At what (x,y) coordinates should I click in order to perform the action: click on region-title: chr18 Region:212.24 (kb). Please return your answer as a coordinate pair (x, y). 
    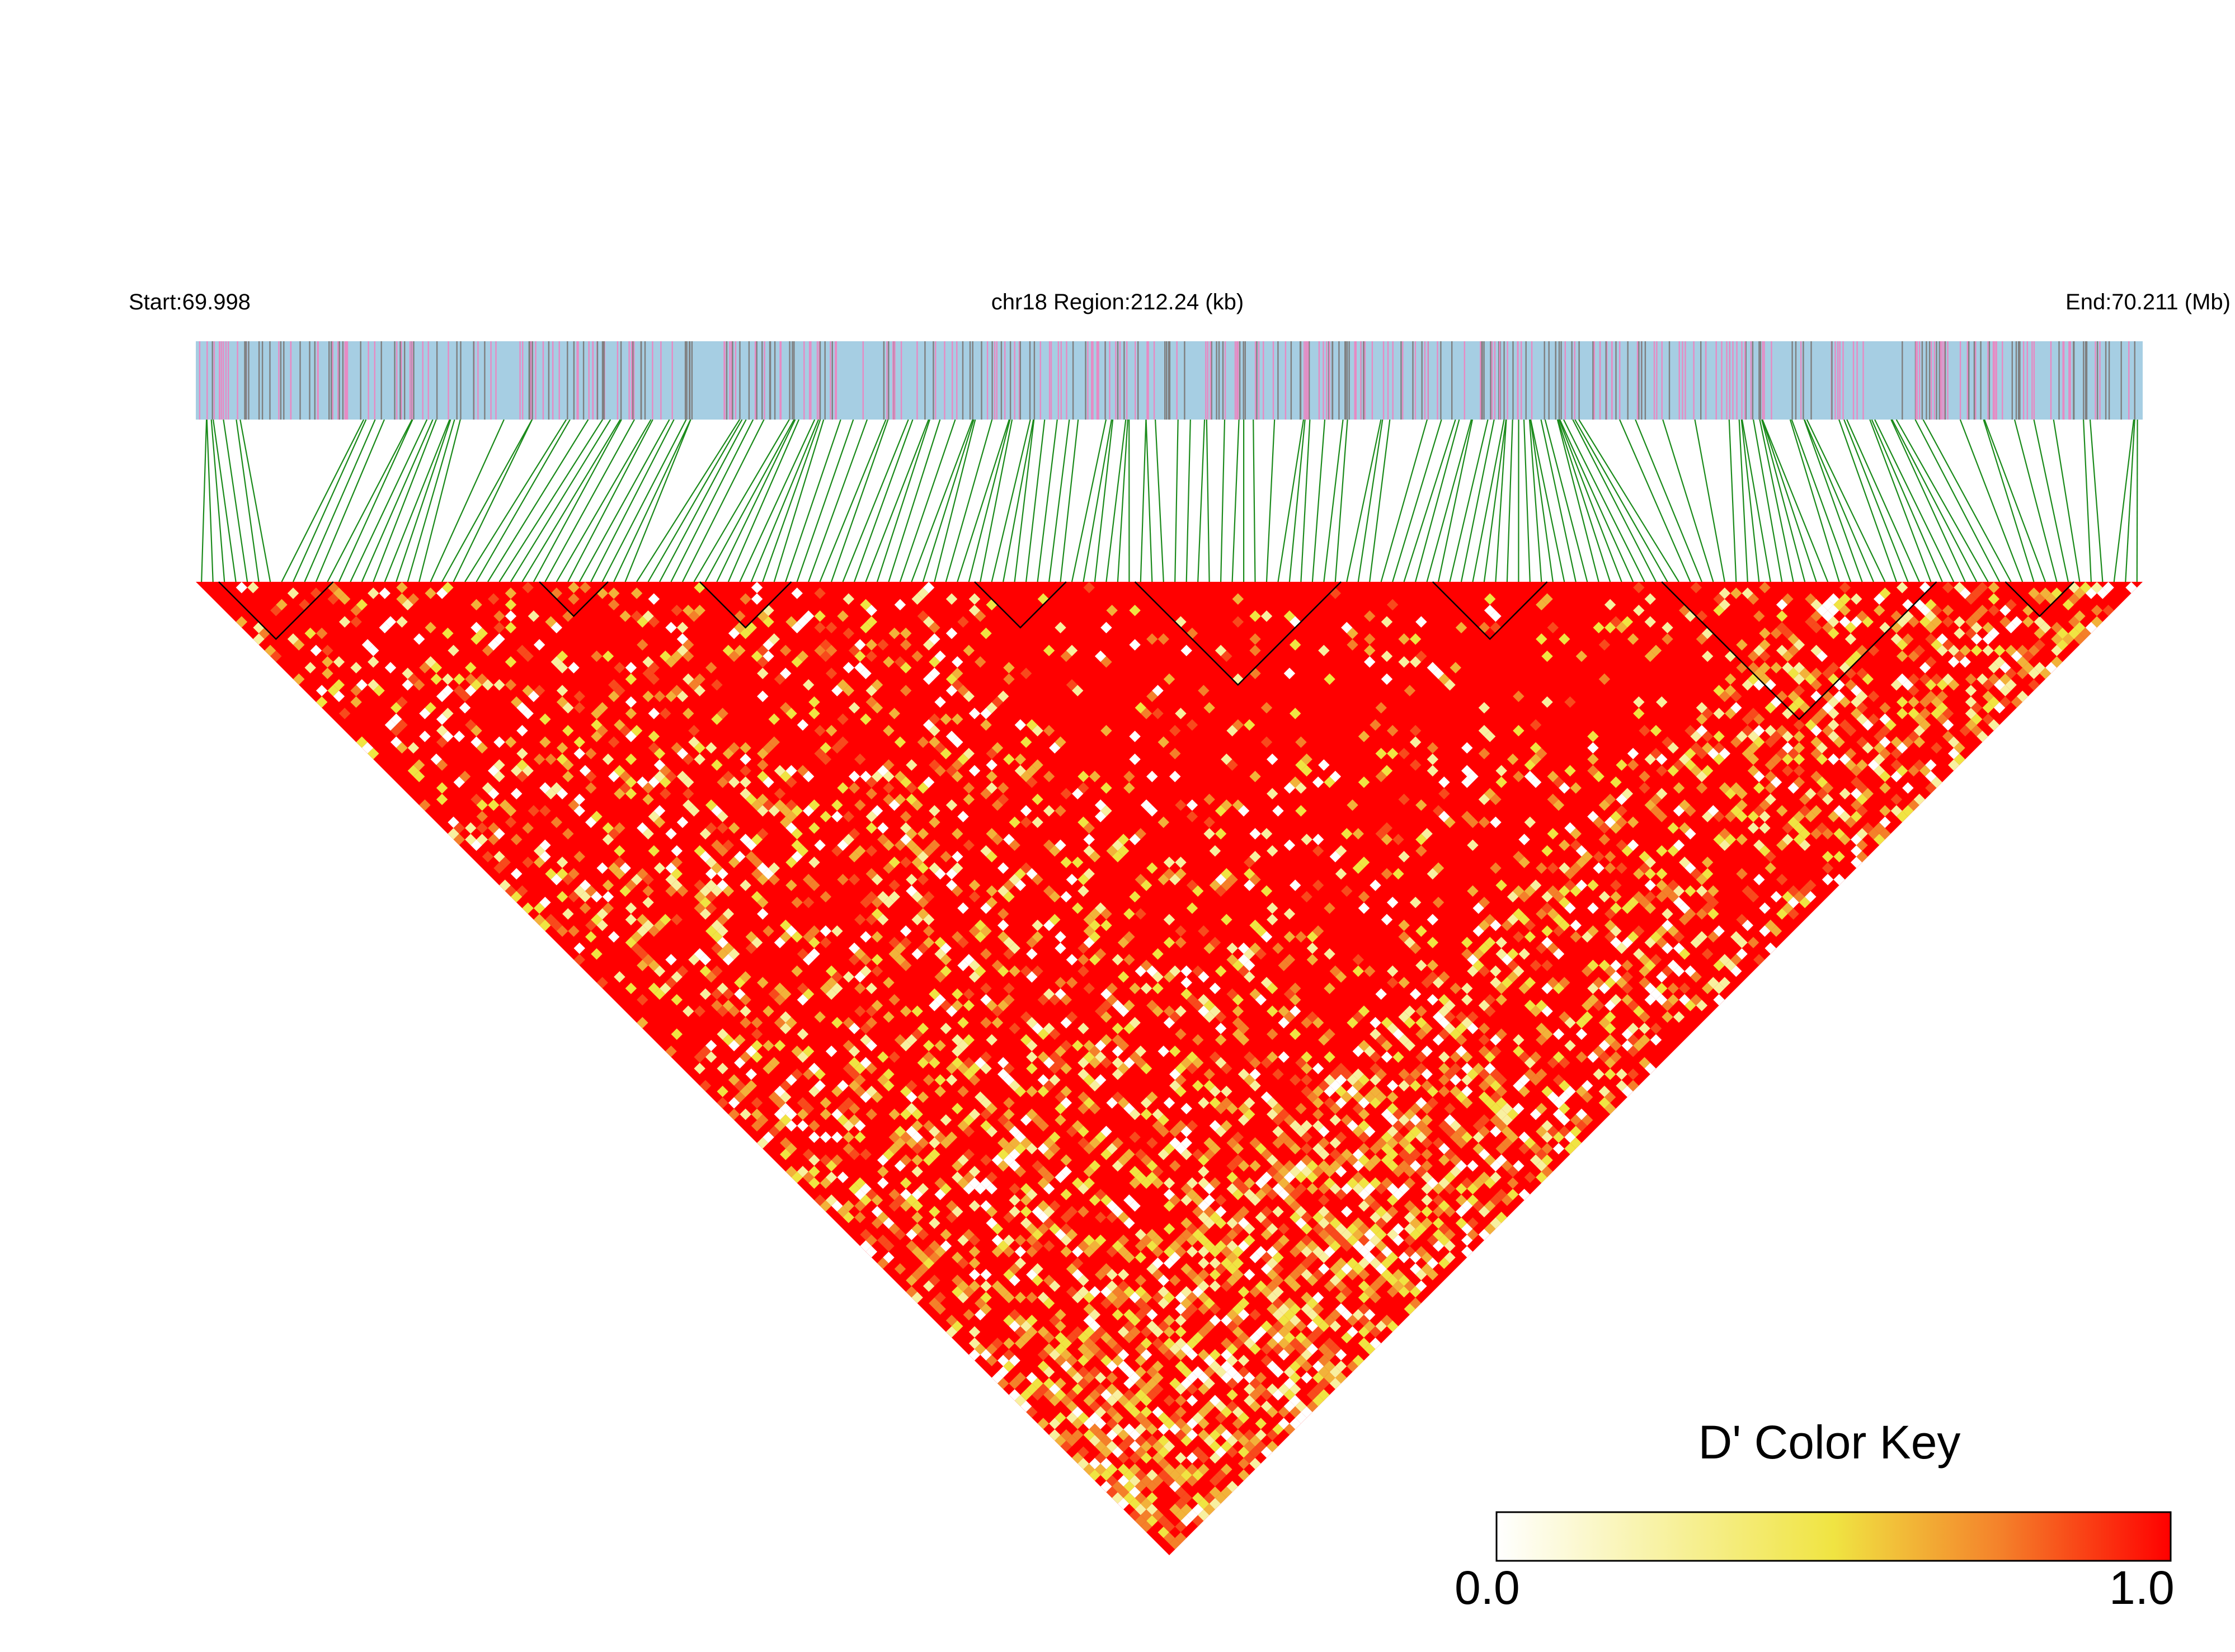
    Looking at the image, I should click on (1117, 302).